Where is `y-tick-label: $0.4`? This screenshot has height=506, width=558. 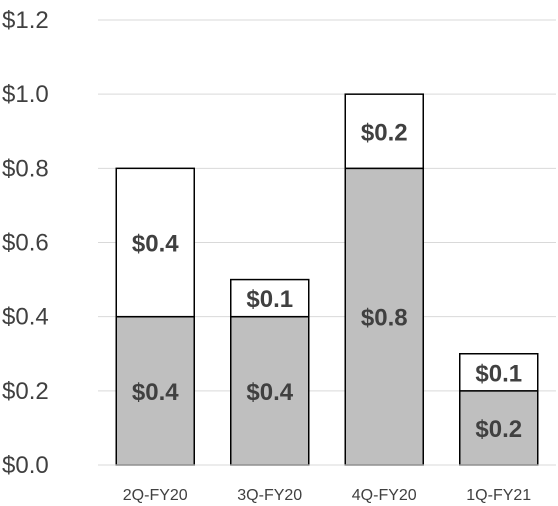
y-tick-label: $0.4 is located at coordinates (25, 317).